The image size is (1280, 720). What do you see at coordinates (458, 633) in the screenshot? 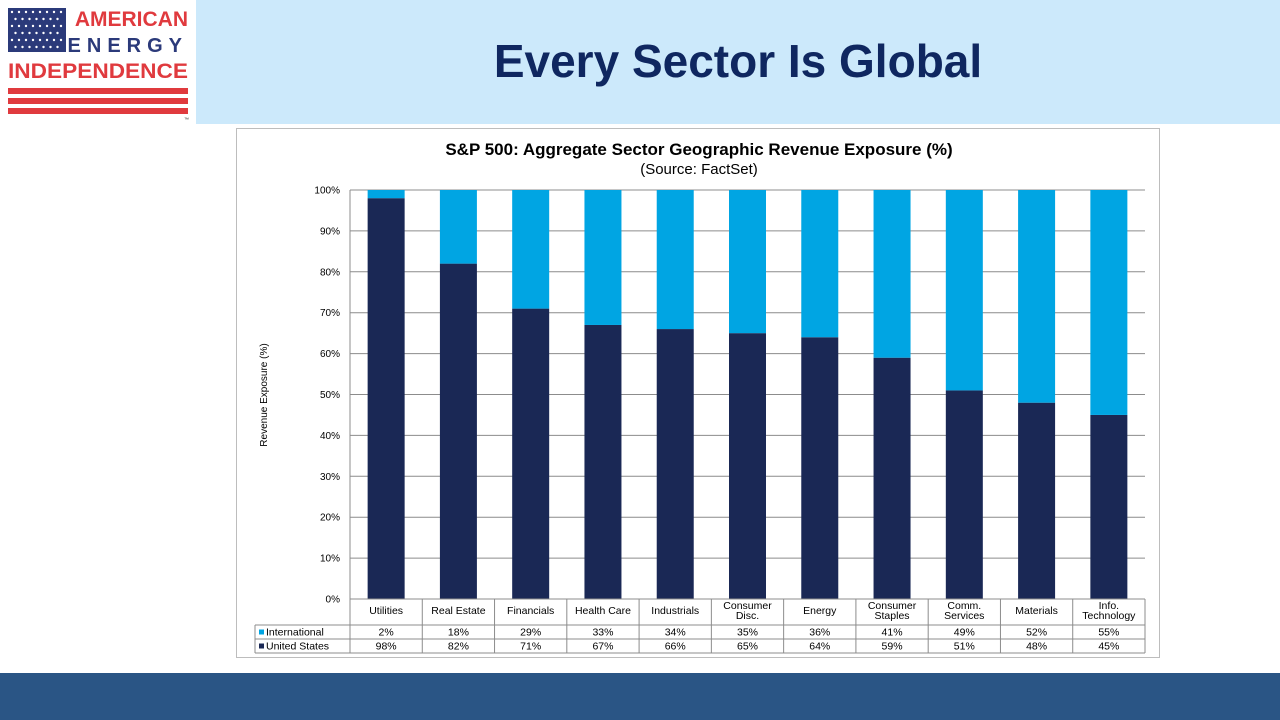
I see `data-label: 18%` at bounding box center [458, 633].